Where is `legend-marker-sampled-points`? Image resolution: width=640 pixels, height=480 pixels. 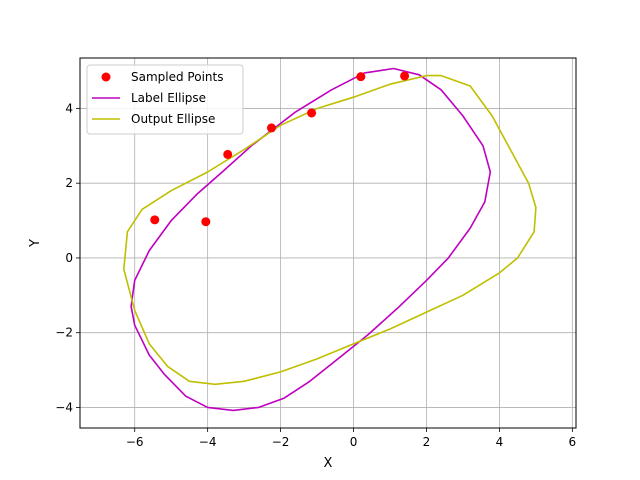
legend-marker-sampled-points is located at coordinates (106, 77).